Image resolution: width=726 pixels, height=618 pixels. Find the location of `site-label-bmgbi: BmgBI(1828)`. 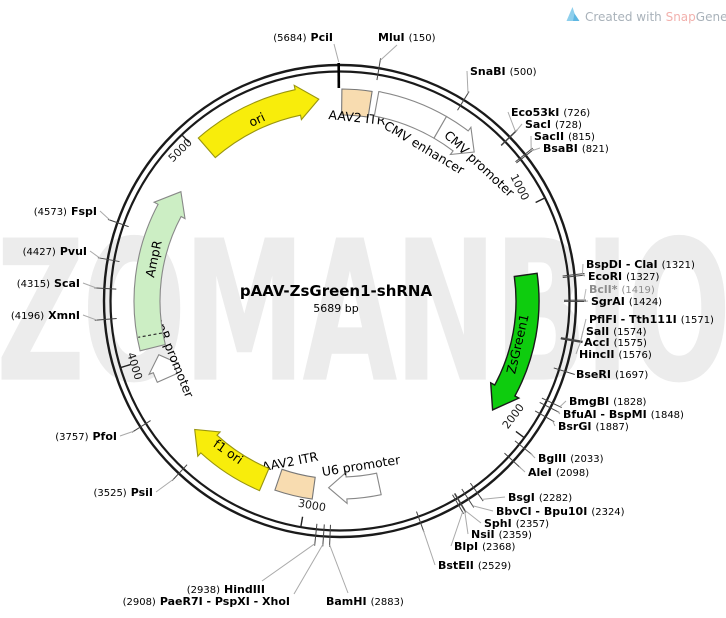

site-label-bmgbi: BmgBI(1828) is located at coordinates (608, 401).